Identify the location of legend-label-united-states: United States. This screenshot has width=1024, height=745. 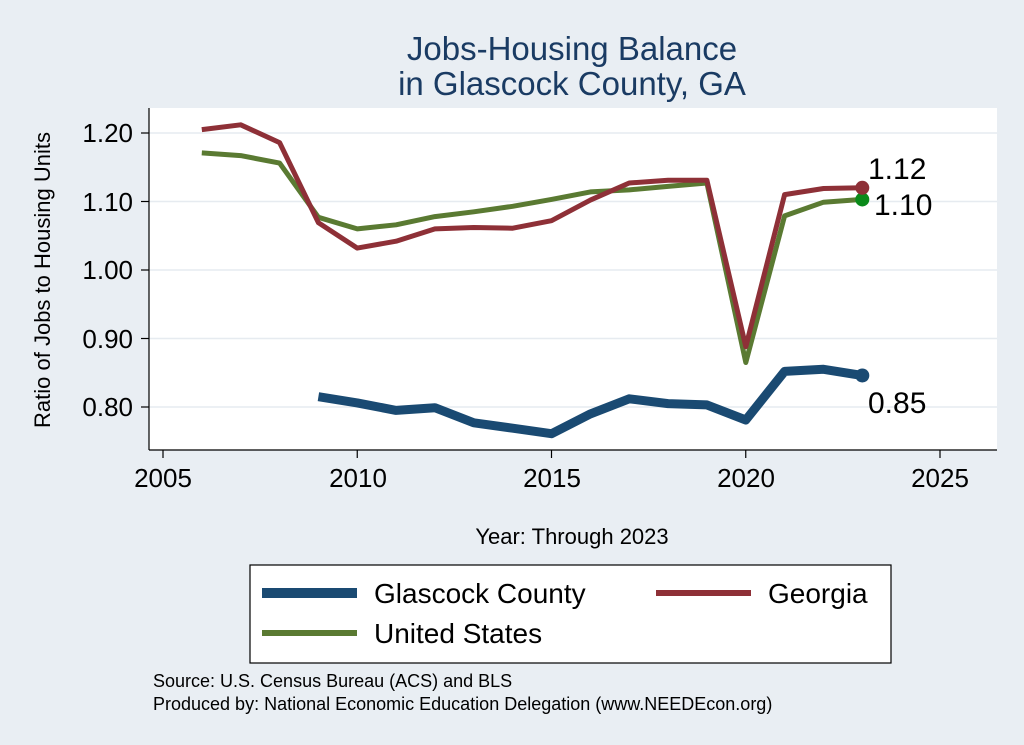
(458, 633).